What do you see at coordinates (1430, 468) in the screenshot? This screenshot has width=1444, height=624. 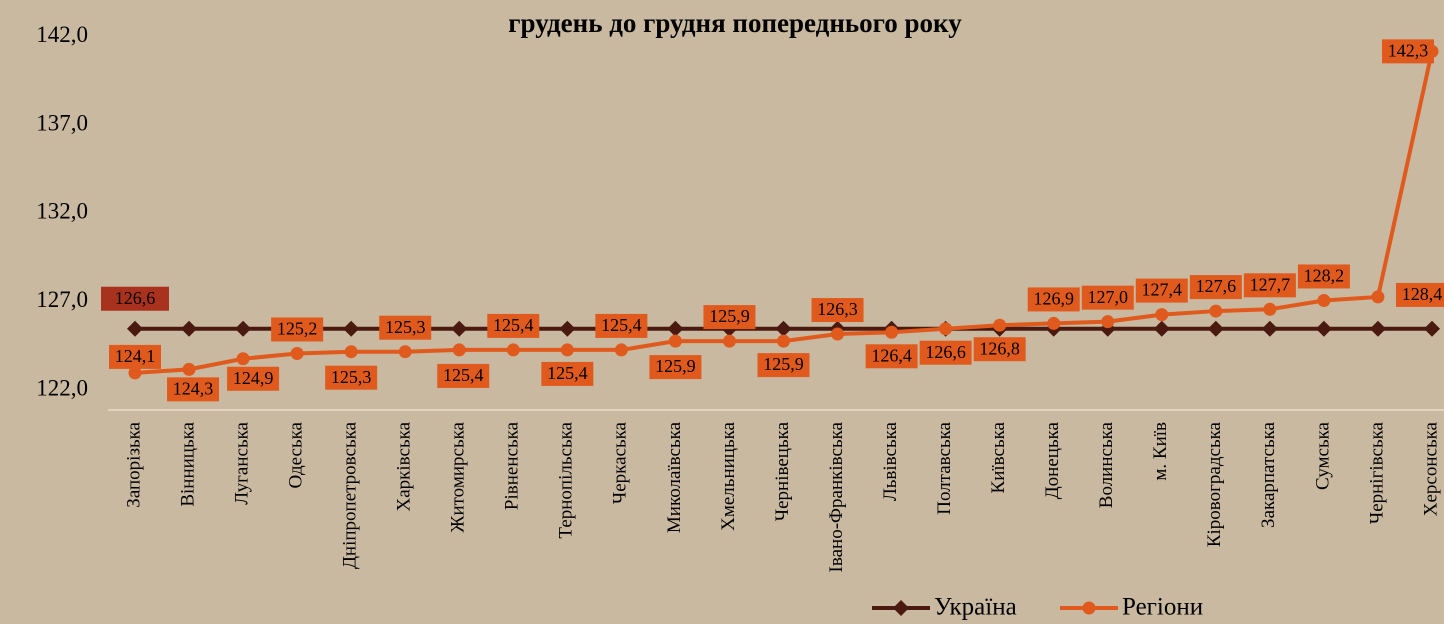 I see `x-tick-label: Херсонська` at bounding box center [1430, 468].